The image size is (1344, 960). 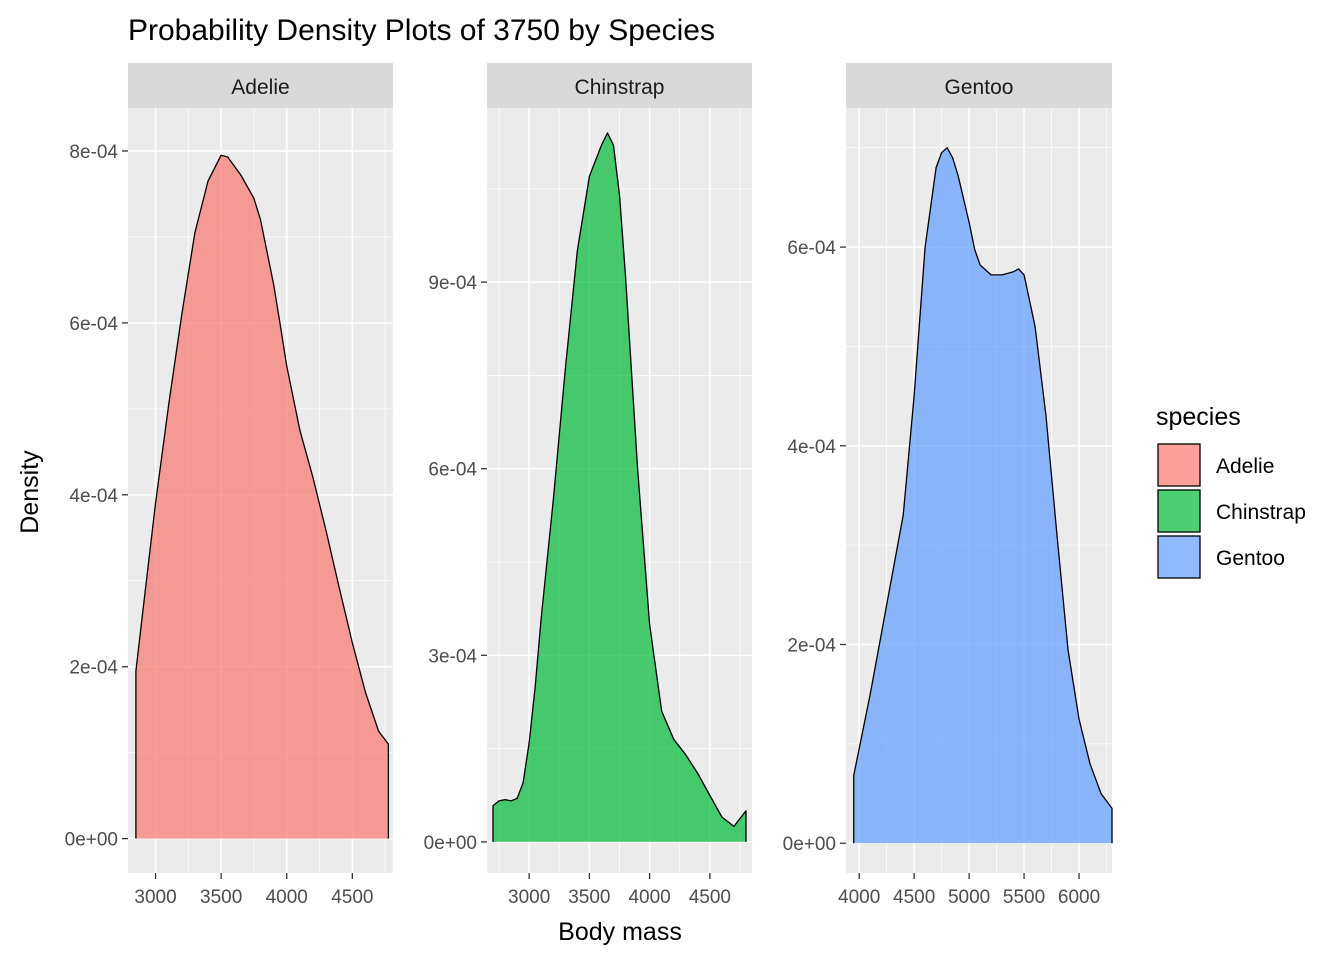 I want to click on facet-strip-label: Gentoo, so click(x=979, y=87).